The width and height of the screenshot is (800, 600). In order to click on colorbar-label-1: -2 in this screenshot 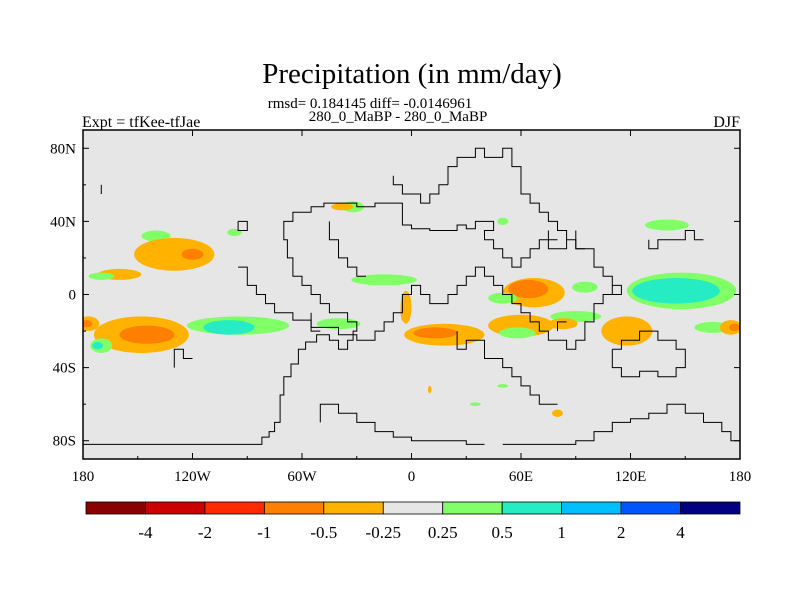, I will do `click(205, 532)`.